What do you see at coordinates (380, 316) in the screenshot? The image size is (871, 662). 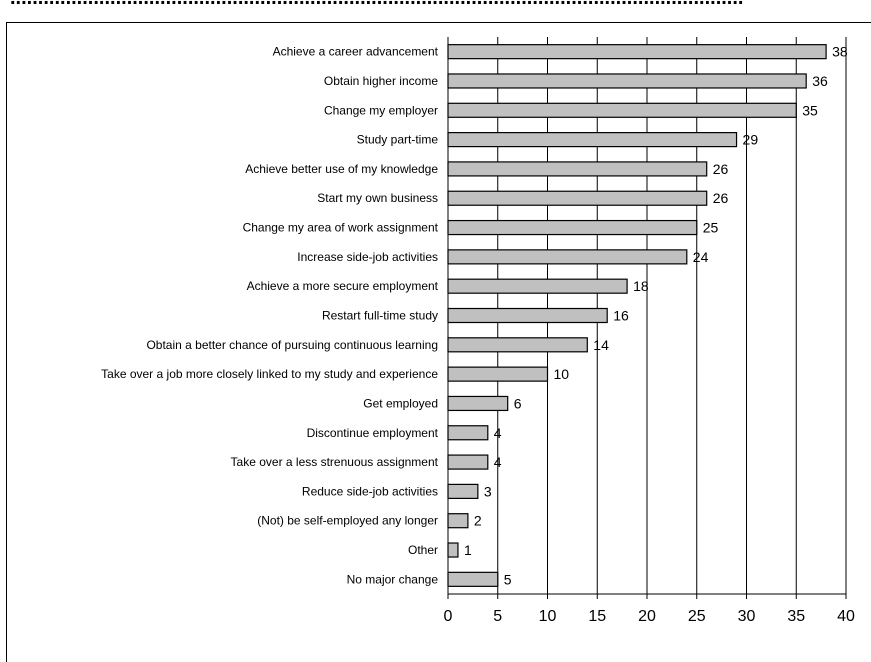 I see `category-label: Restart full-time study` at bounding box center [380, 316].